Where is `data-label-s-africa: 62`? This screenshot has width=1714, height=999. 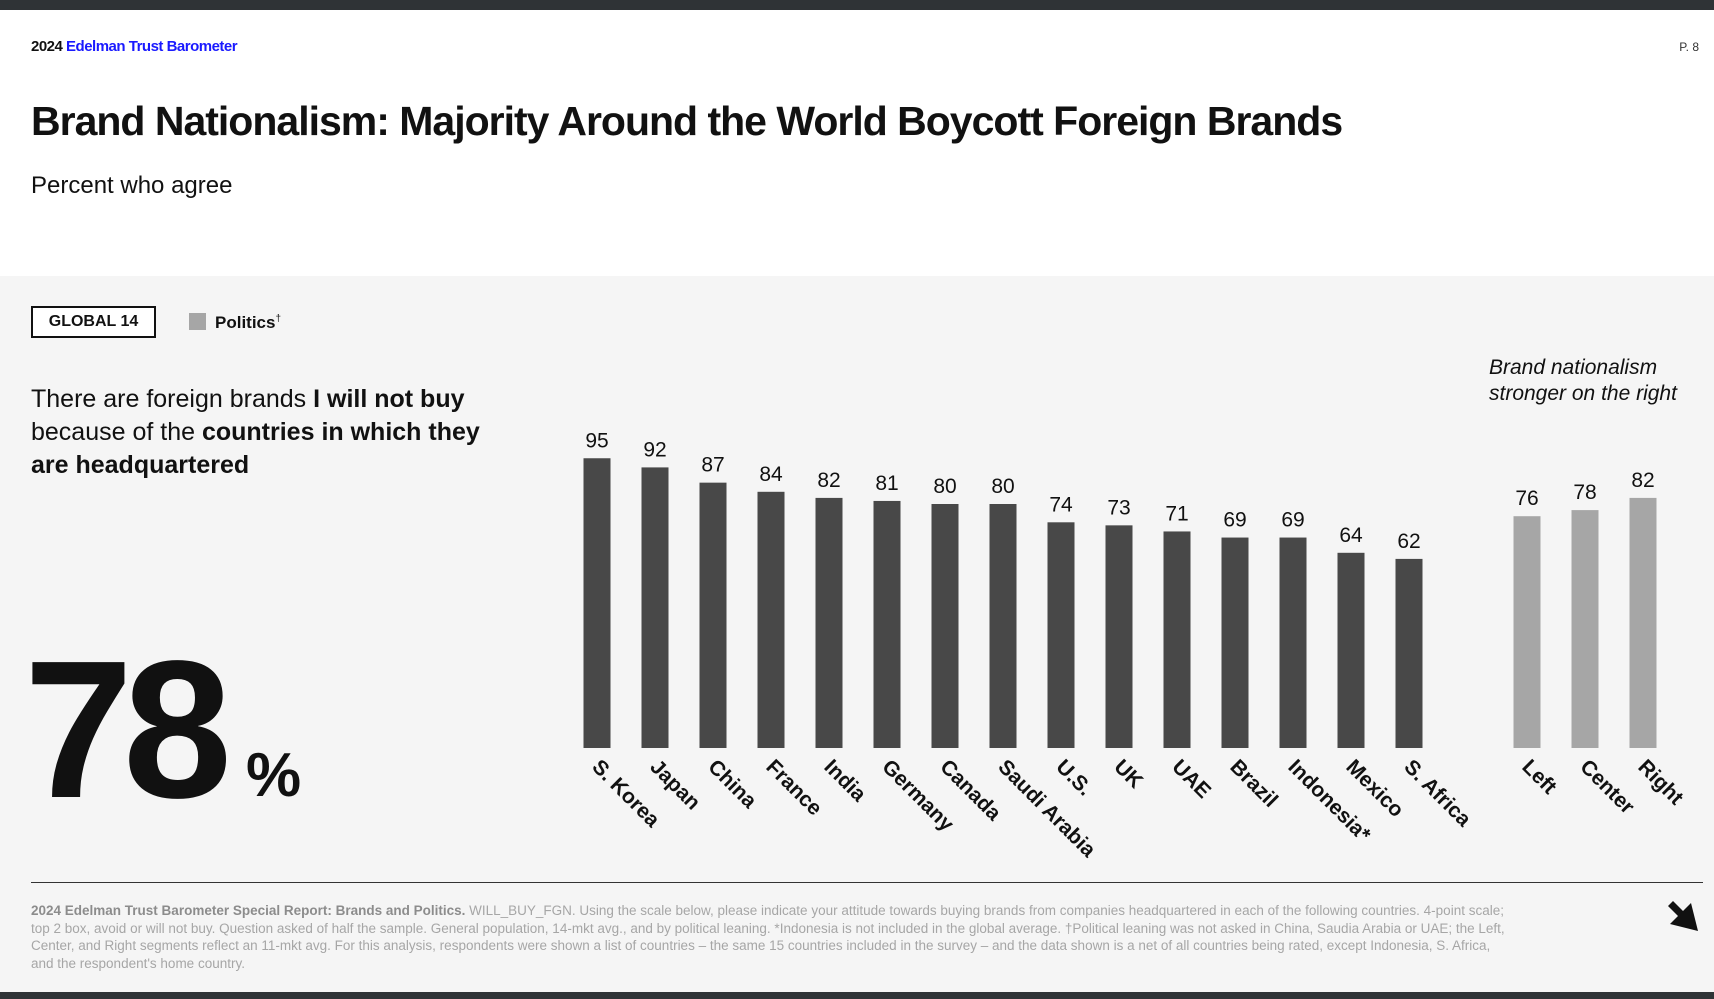 data-label-s-africa: 62 is located at coordinates (1408, 541).